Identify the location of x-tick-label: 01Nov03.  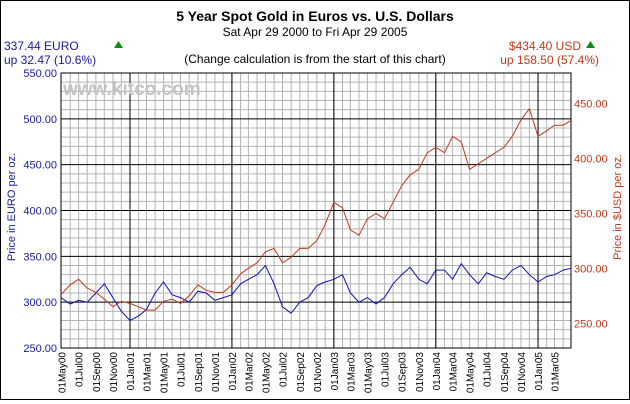
(420, 372).